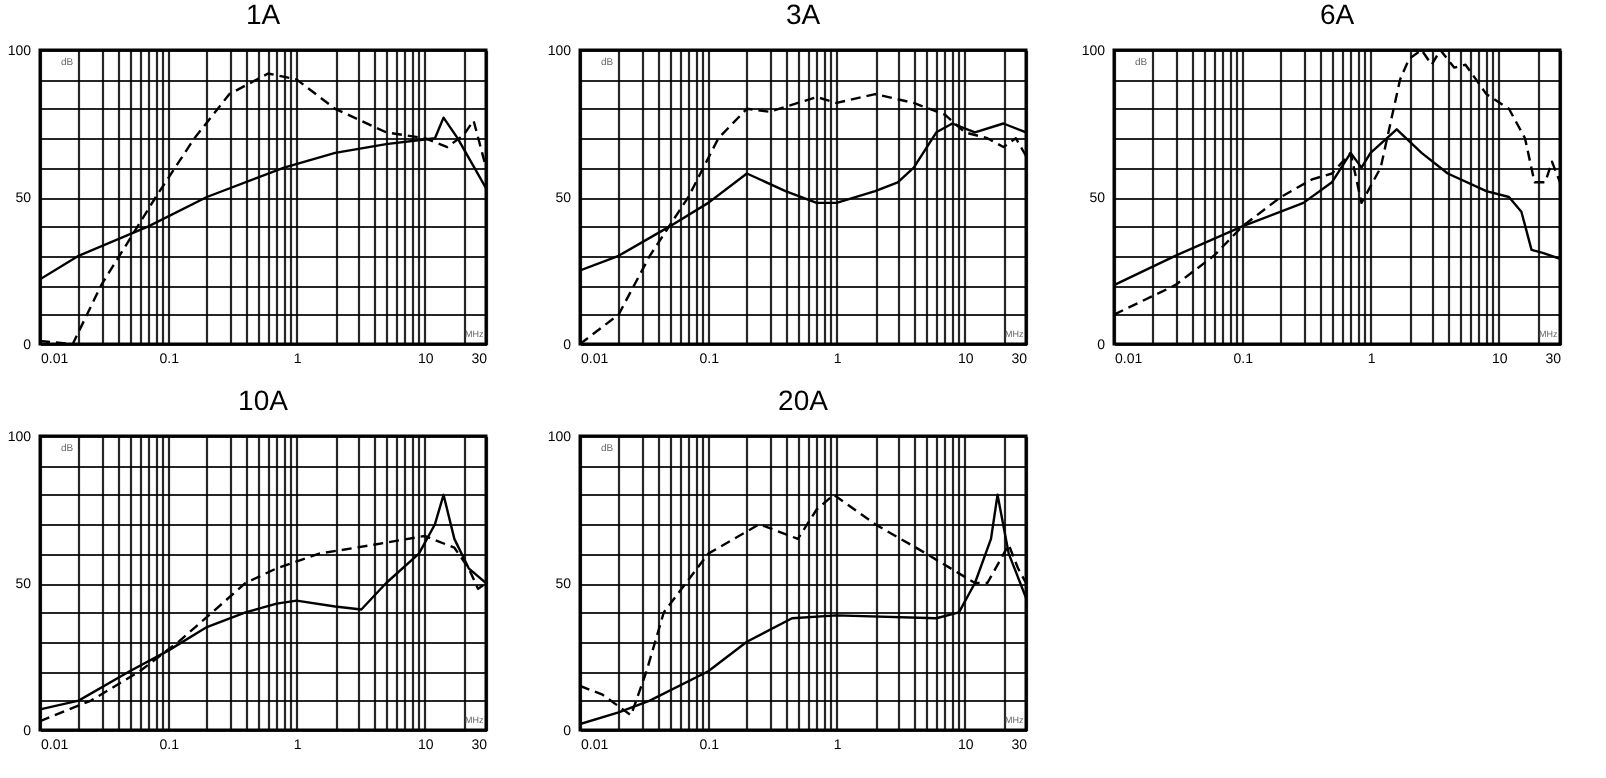 The width and height of the screenshot is (1606, 778). Describe the element at coordinates (804, 400) in the screenshot. I see `chart-title: 20A` at that location.